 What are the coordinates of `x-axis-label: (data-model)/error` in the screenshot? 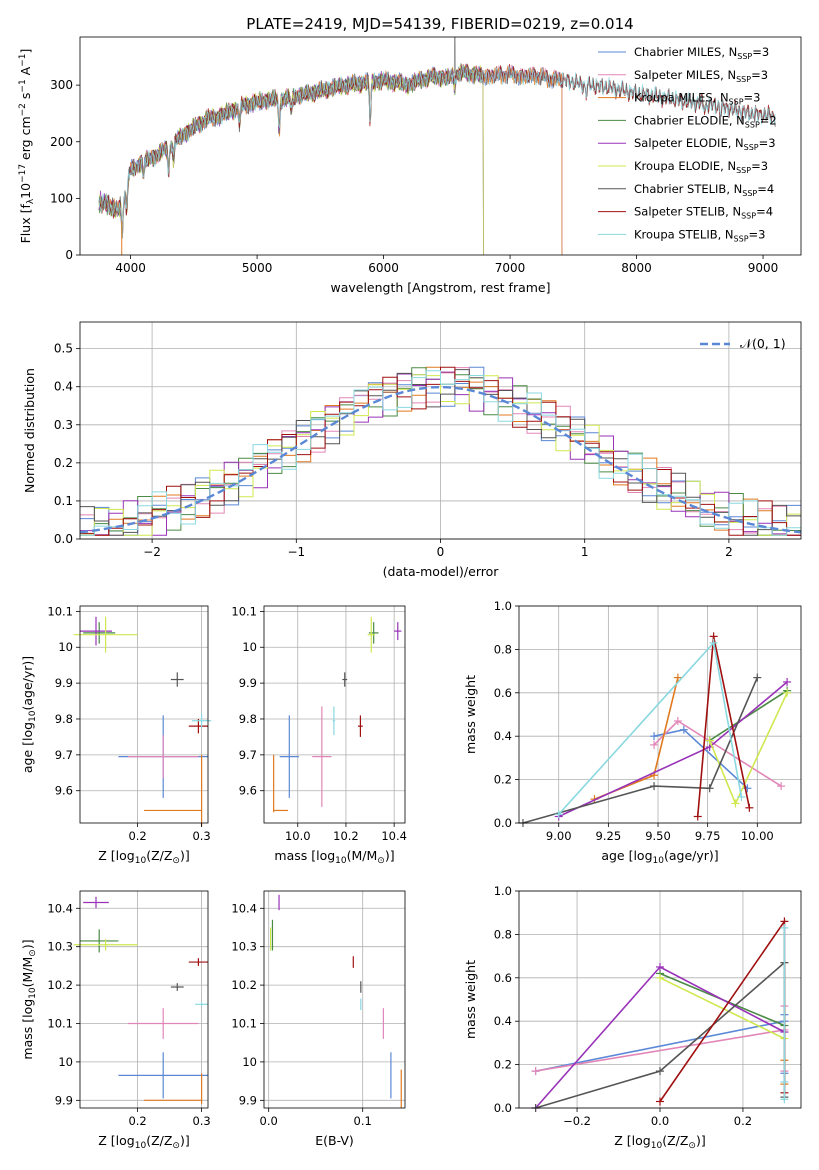 It's located at (441, 571).